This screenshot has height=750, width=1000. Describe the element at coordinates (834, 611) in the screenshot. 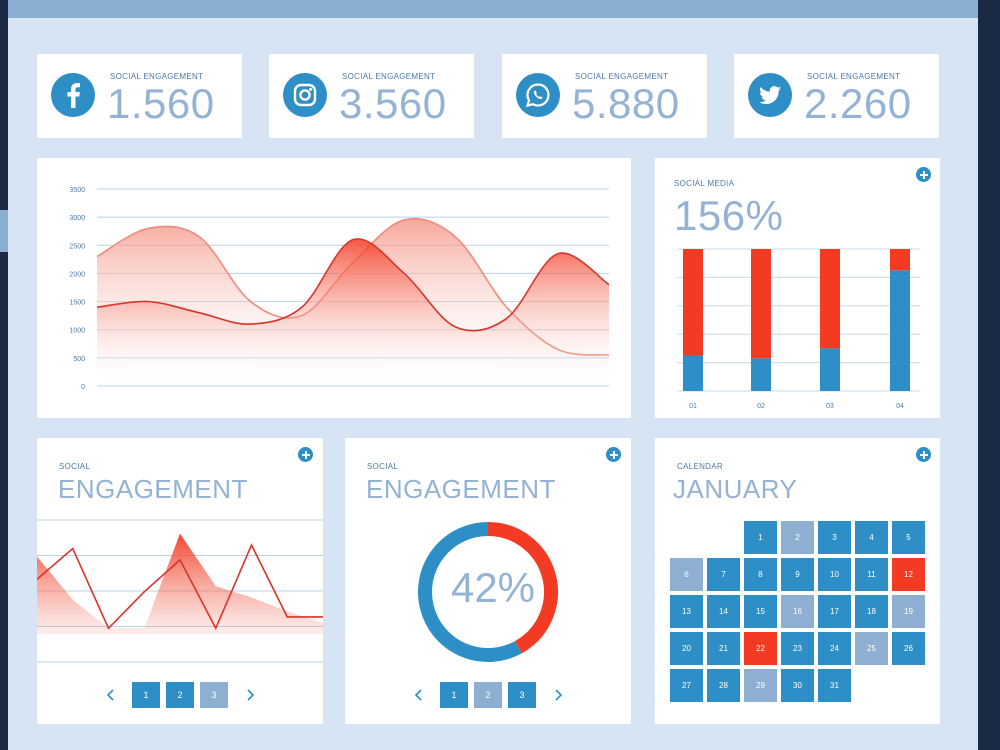

I see `calendar-day: 17` at that location.